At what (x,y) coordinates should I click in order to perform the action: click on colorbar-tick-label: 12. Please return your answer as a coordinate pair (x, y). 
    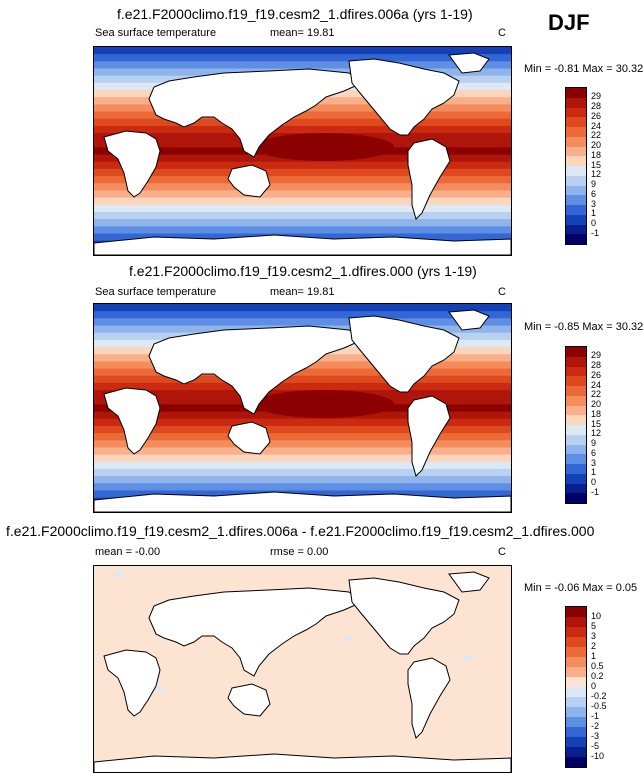
    Looking at the image, I should click on (596, 174).